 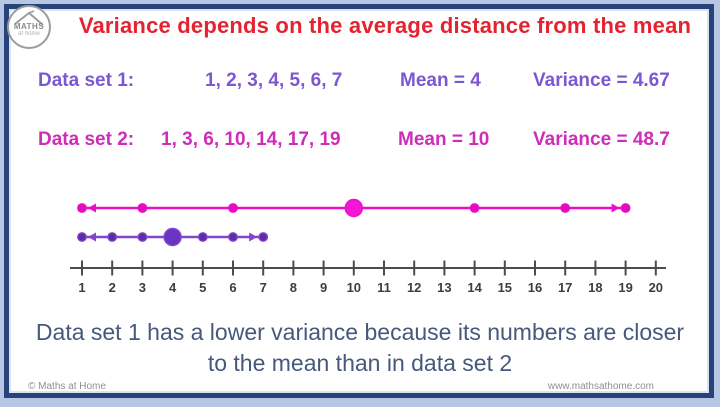 What do you see at coordinates (601, 139) in the screenshot?
I see `dataset2-variance: Variance = 48.7` at bounding box center [601, 139].